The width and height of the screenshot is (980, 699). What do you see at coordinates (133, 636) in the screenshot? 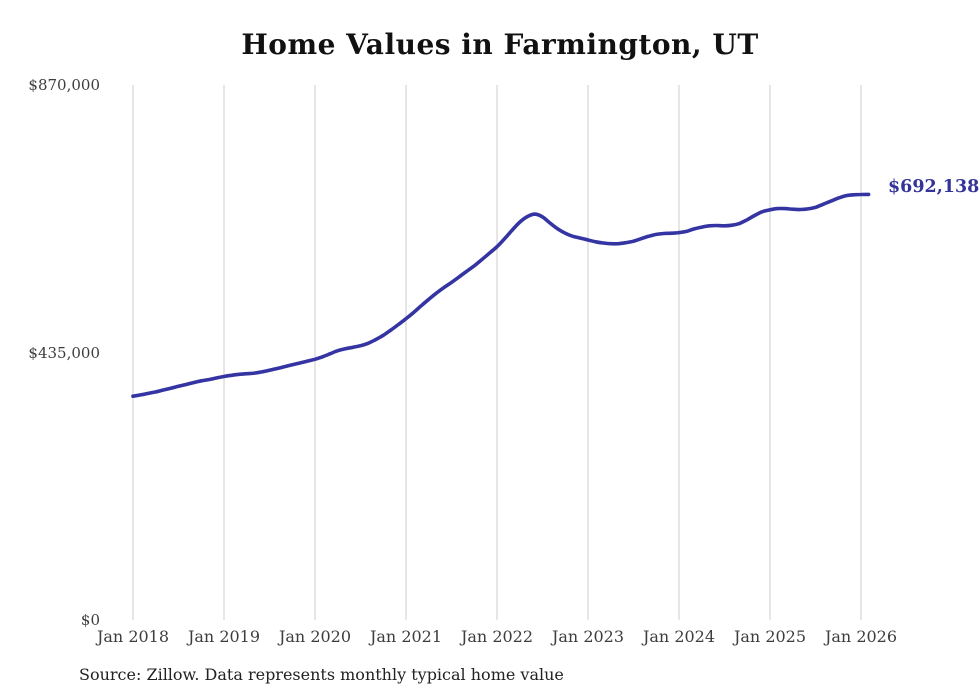
I see `x-tick-jan-2018: Jan 2018` at bounding box center [133, 636].